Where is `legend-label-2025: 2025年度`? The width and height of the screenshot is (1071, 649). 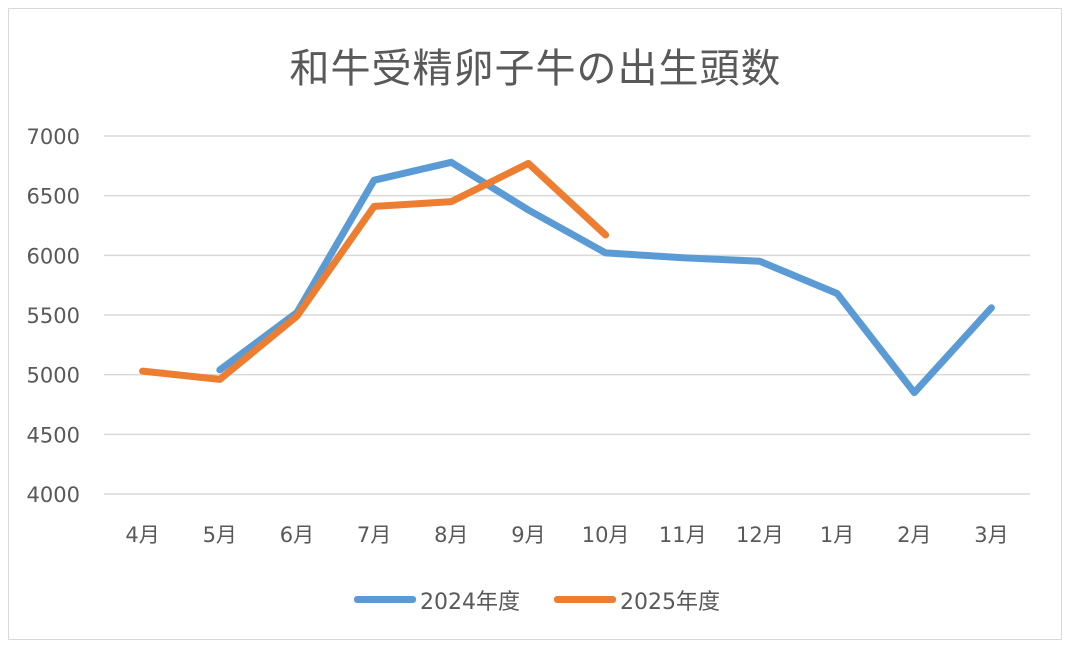
legend-label-2025: 2025年度 is located at coordinates (670, 602).